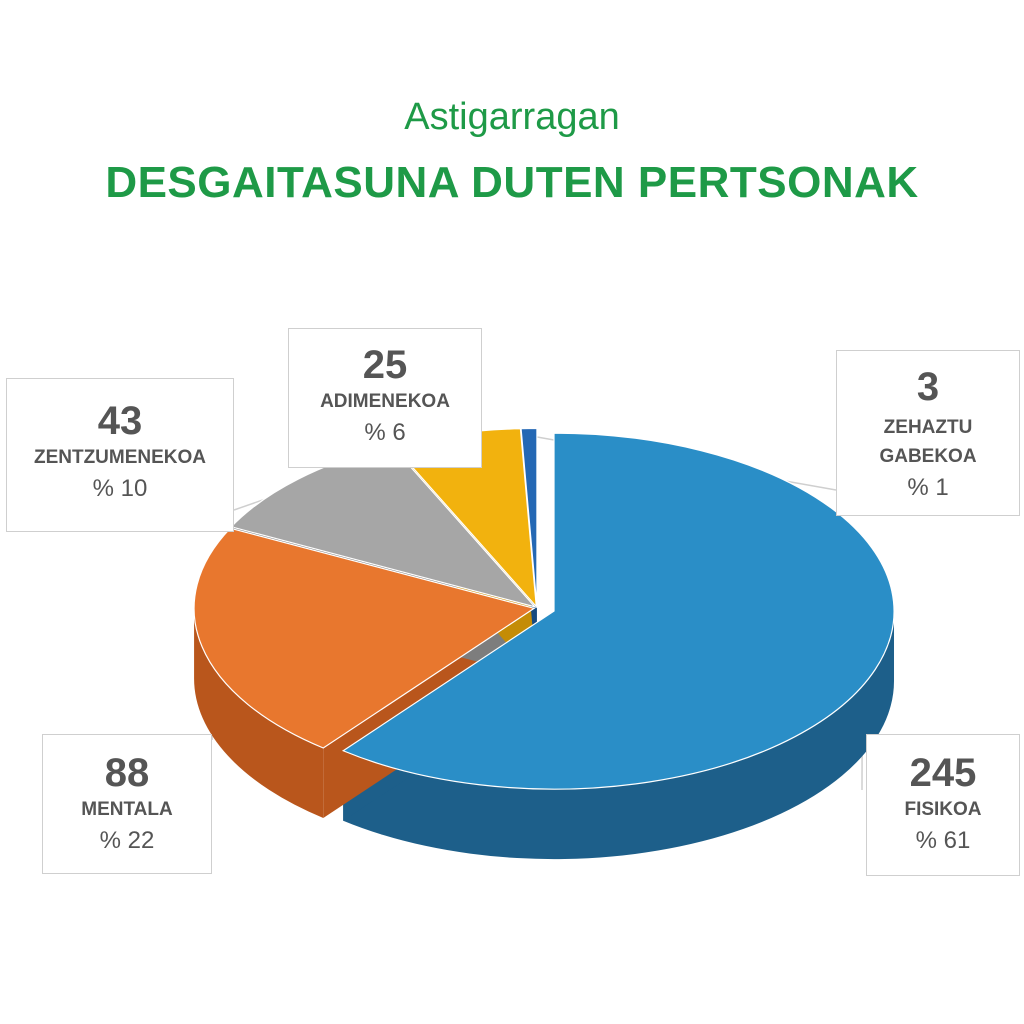 The height and width of the screenshot is (1024, 1024). I want to click on label-zentzumenekoa: 43 ZENTZUMENEKOA % 10, so click(120, 455).